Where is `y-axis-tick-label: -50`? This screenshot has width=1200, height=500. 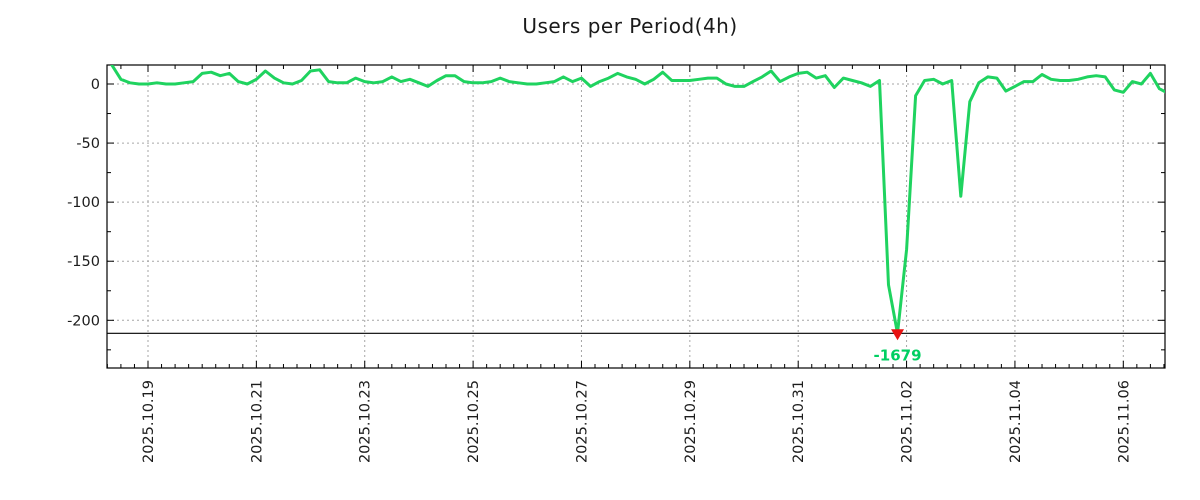
y-axis-tick-label: -50 is located at coordinates (88, 144).